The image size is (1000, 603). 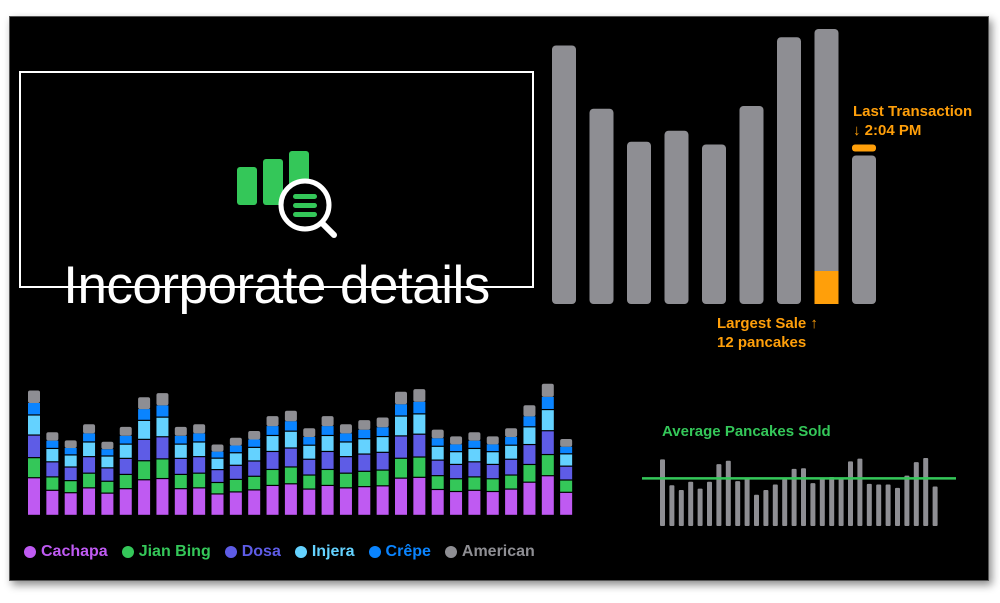 What do you see at coordinates (887, 130) in the screenshot?
I see `last-transaction-time: ↓ 2:04 PM` at bounding box center [887, 130].